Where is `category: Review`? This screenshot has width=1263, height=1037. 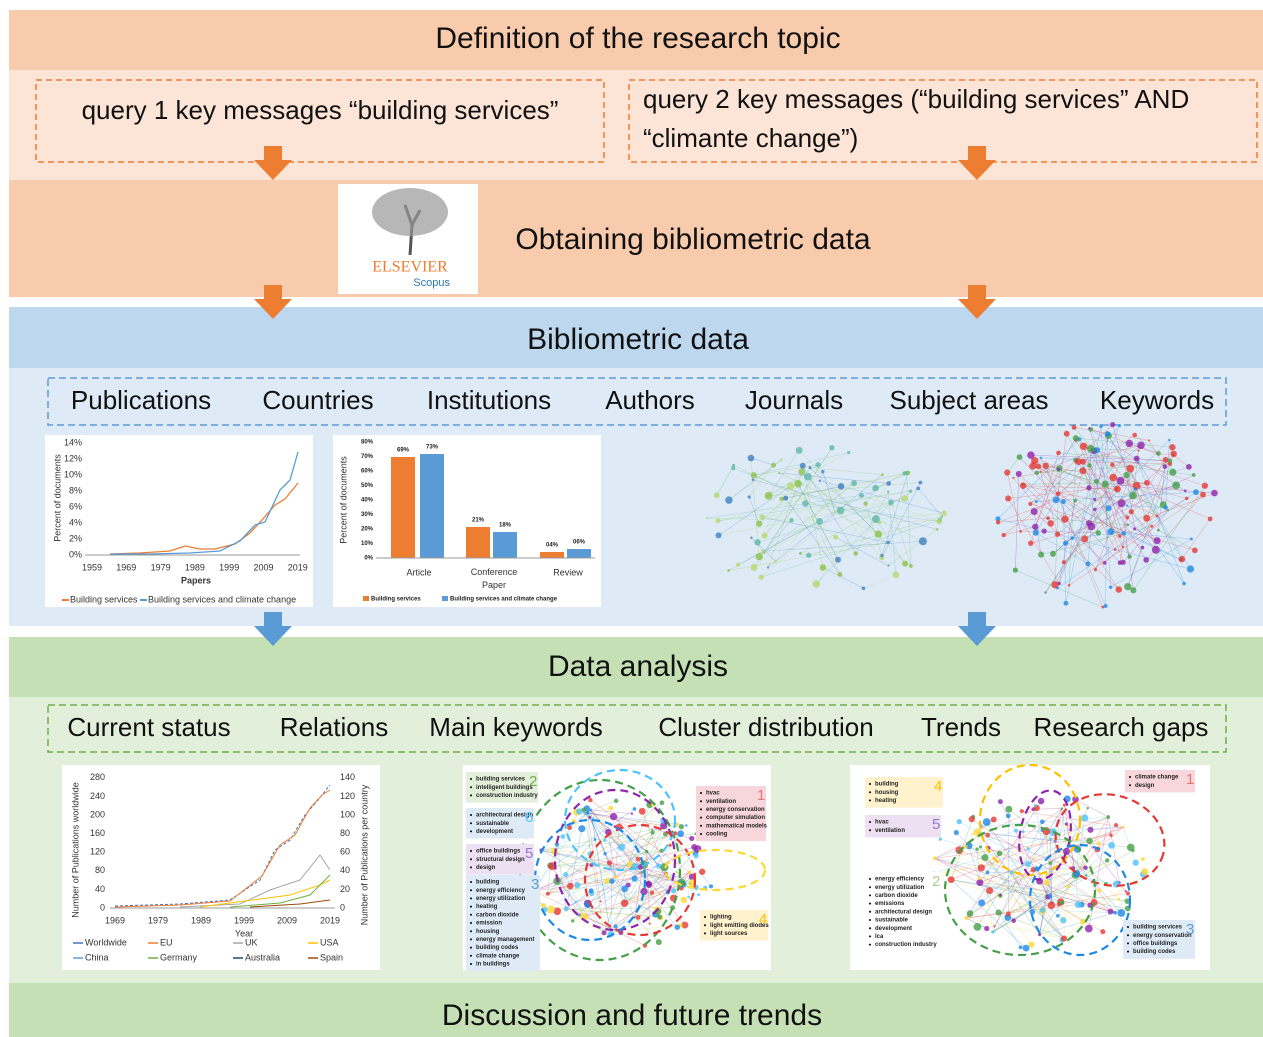 category: Review is located at coordinates (568, 572).